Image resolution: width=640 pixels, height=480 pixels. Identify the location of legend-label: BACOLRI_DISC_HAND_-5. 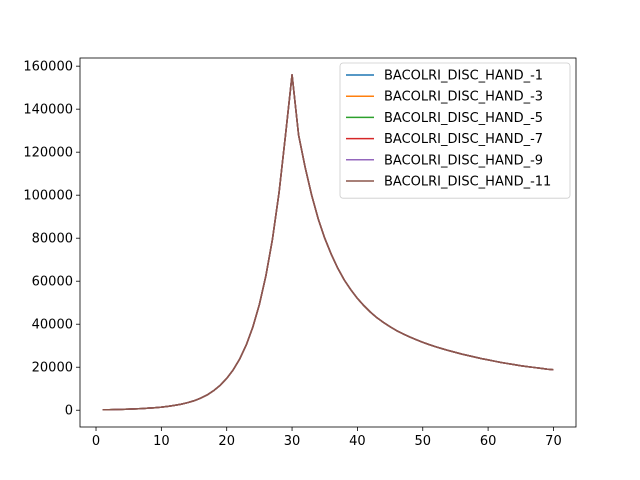
(463, 118).